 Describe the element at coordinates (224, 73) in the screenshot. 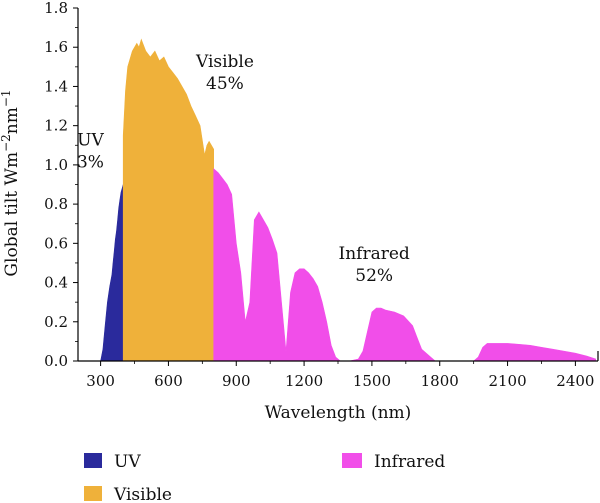

I see `annotation-visible: Visible 45%` at that location.